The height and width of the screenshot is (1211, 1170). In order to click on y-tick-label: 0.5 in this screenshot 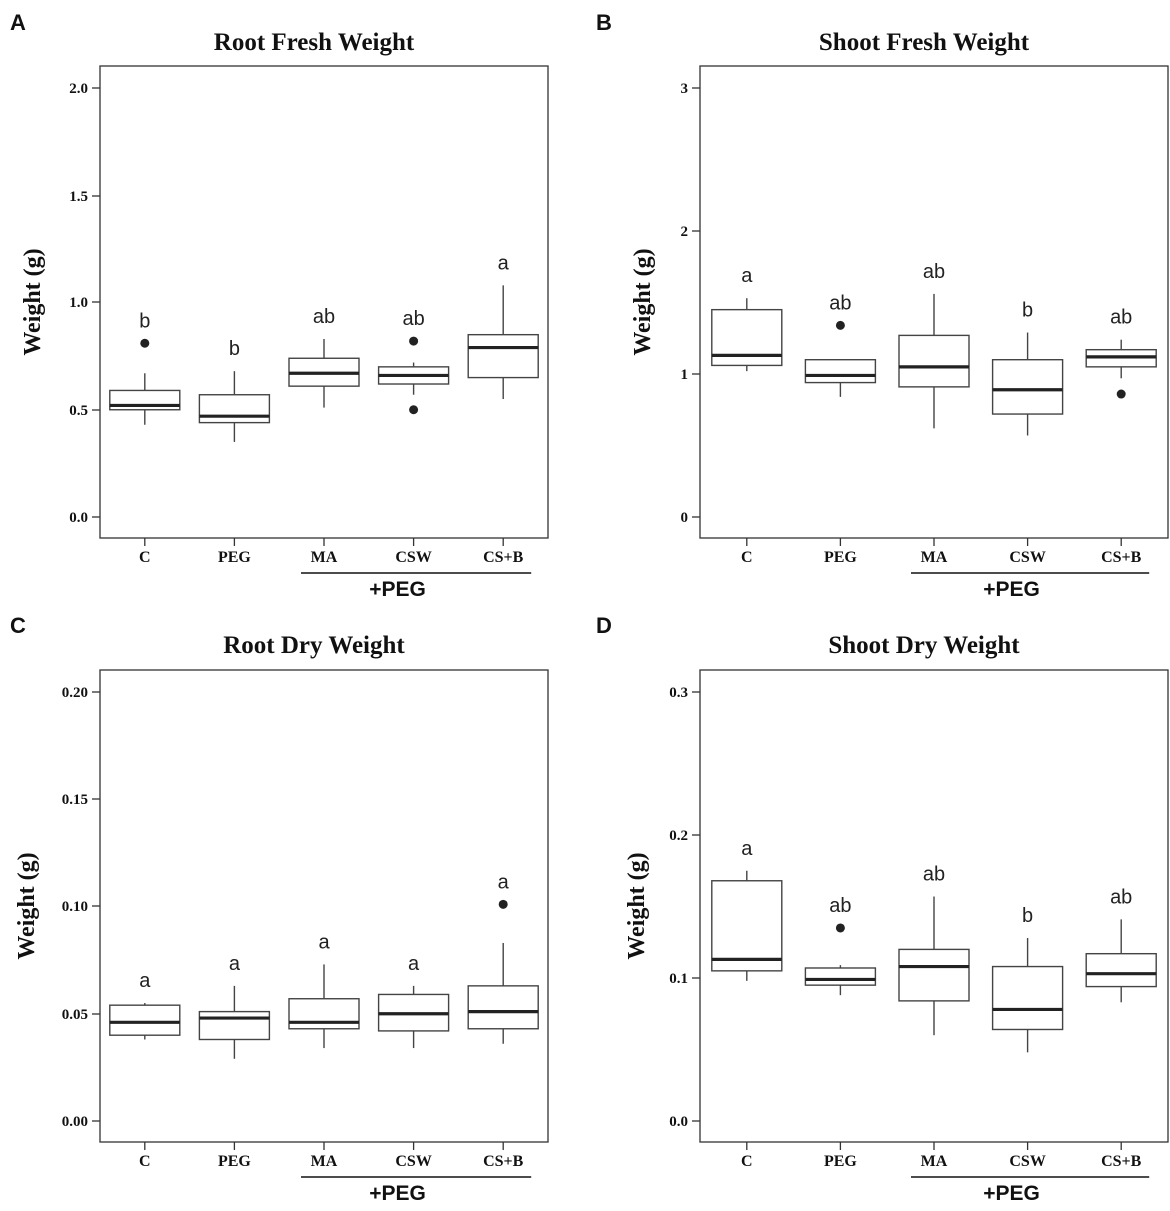, I will do `click(78, 411)`.